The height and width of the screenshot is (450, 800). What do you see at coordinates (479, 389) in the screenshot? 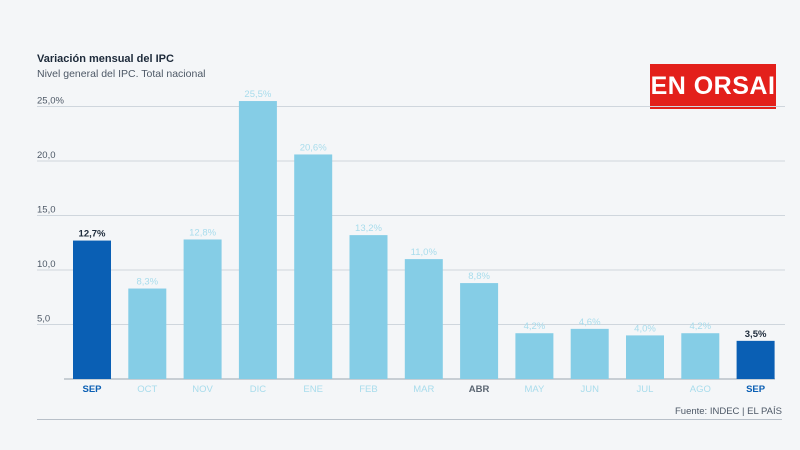
I see `x-tick-label: ABR` at bounding box center [479, 389].